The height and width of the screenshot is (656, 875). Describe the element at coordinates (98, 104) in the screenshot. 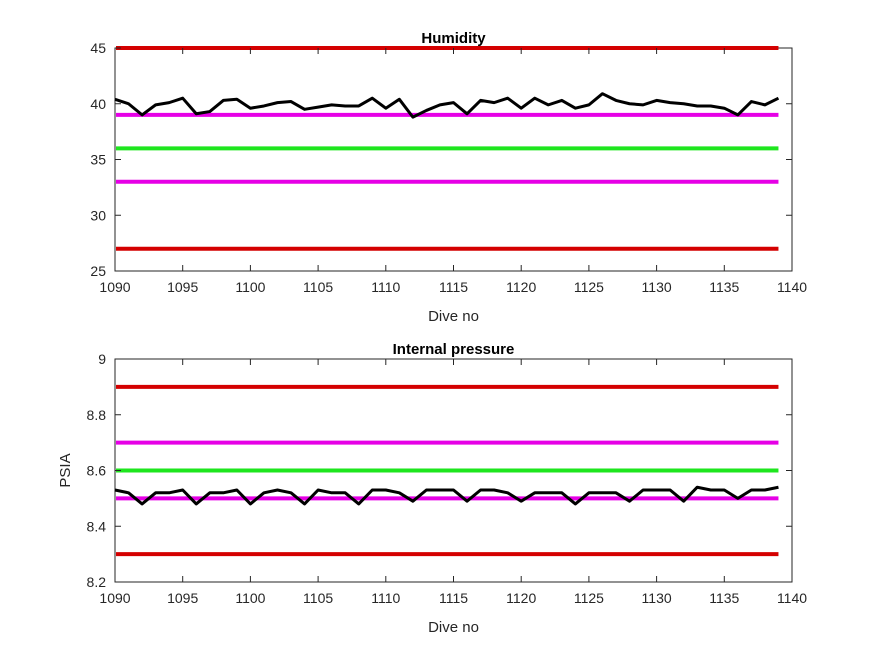

I see `humidity-y-tick-label: 40` at that location.